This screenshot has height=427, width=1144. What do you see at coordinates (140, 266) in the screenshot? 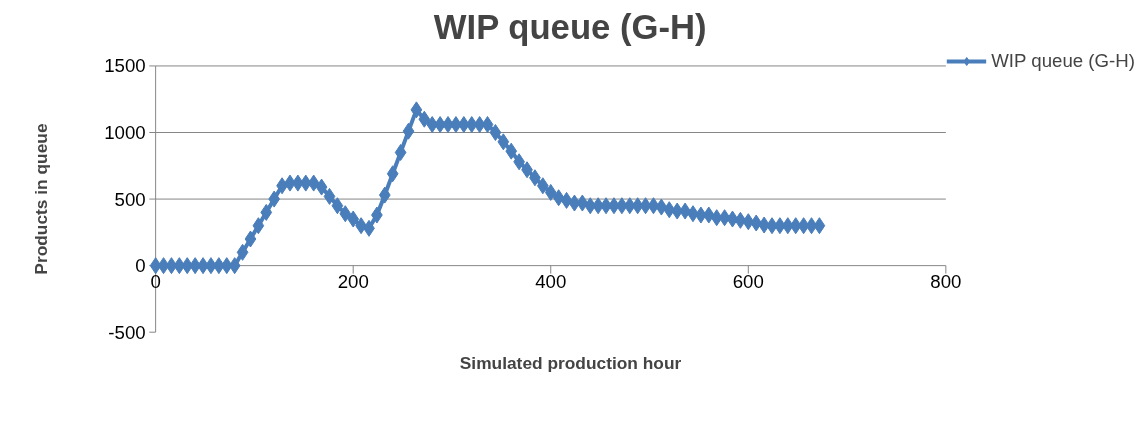
I see `y-tick-label: 0` at bounding box center [140, 266].